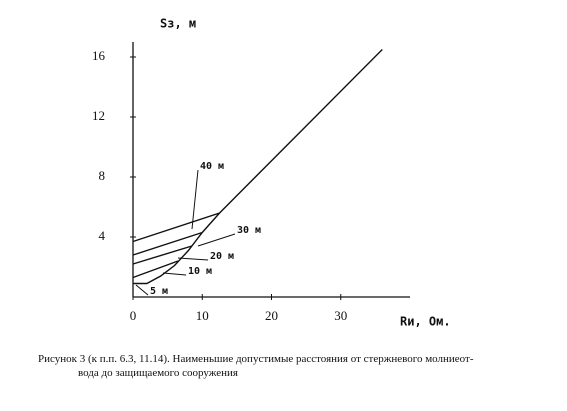 The width and height of the screenshot is (567, 411). I want to click on y-tick-label: 12, so click(98, 115).